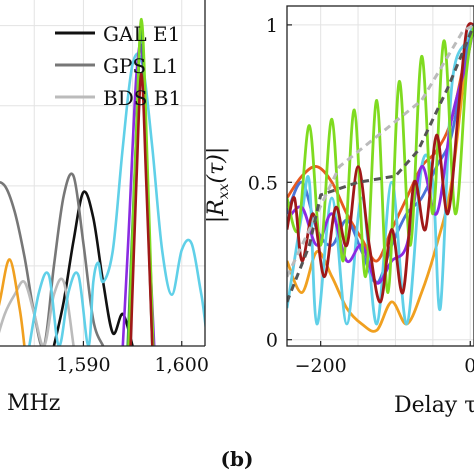 The width and height of the screenshot is (474, 474). Describe the element at coordinates (434, 405) in the screenshot. I see `correlation-x-label: Delay τ` at that location.